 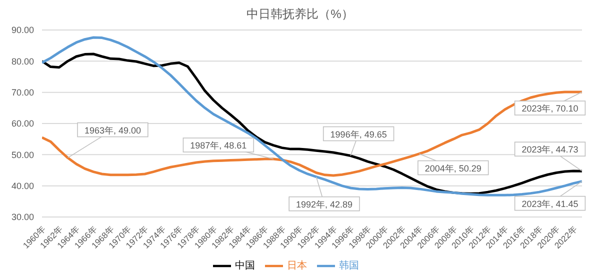 What do you see at coordinates (22, 155) in the screenshot?
I see `y-tick-label: 50.00` at bounding box center [22, 155].